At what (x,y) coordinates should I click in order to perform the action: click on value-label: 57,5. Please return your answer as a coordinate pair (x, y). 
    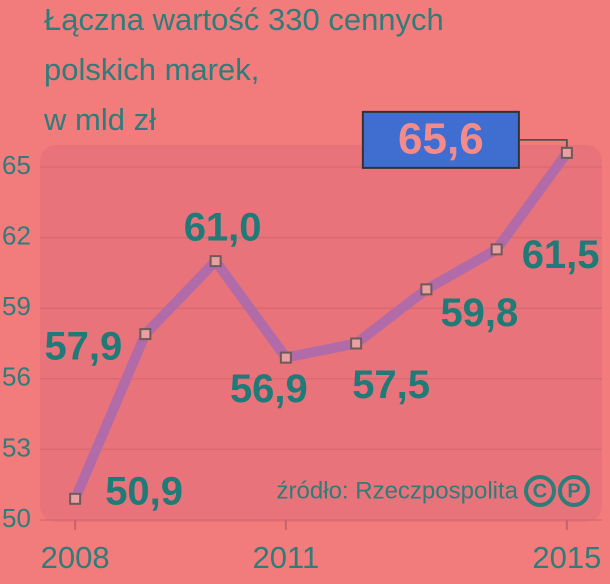
    Looking at the image, I should click on (391, 385).